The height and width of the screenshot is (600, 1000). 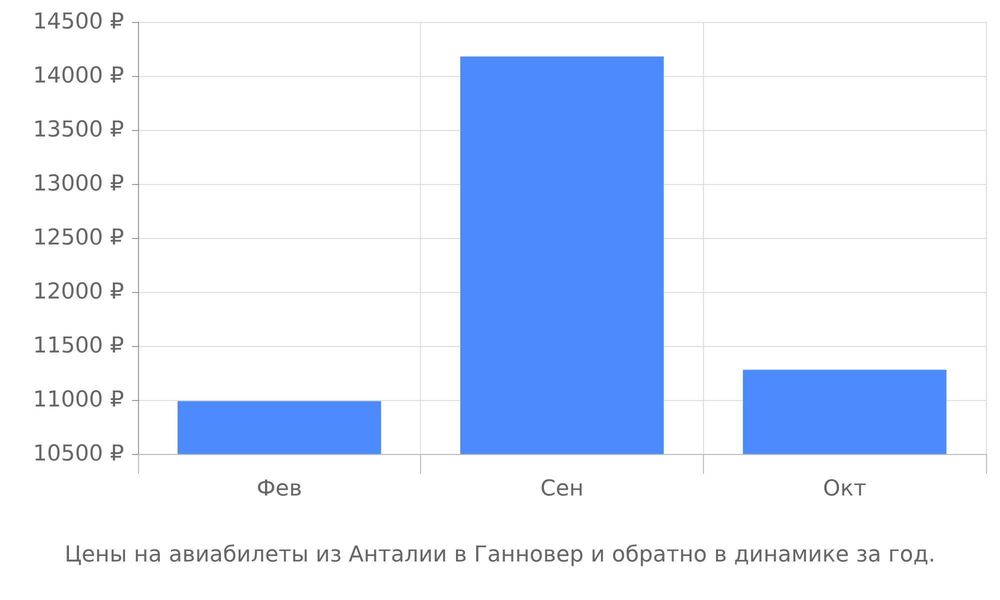 I want to click on y-tick-label: 14500 ₽, so click(x=78, y=22).